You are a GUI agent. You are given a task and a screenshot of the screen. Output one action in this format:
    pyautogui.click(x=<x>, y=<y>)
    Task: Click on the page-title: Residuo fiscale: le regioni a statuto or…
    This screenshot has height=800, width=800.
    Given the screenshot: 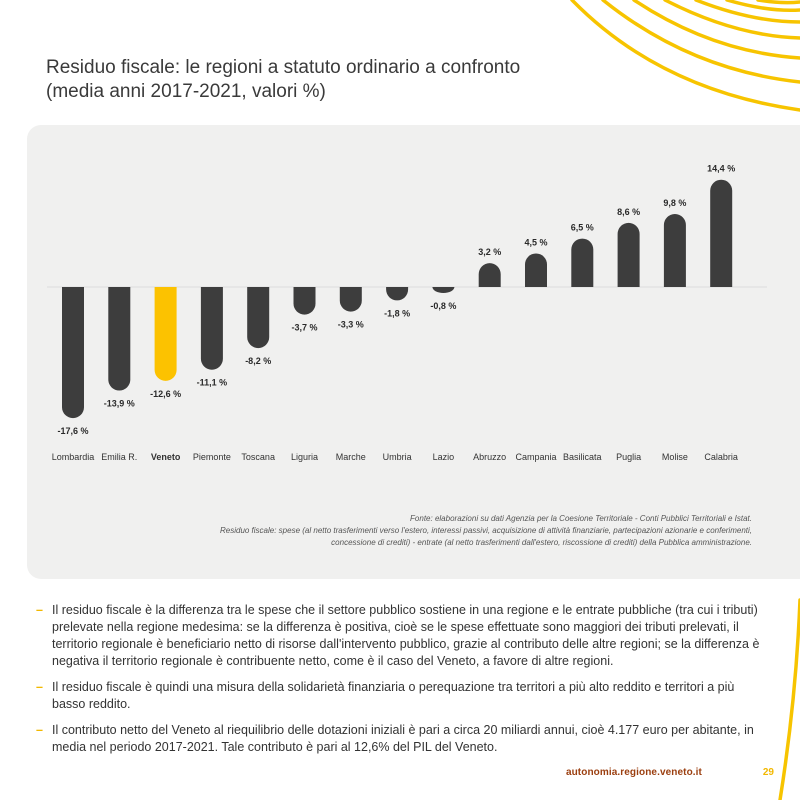 What is the action you would take?
    pyautogui.click(x=326, y=80)
    